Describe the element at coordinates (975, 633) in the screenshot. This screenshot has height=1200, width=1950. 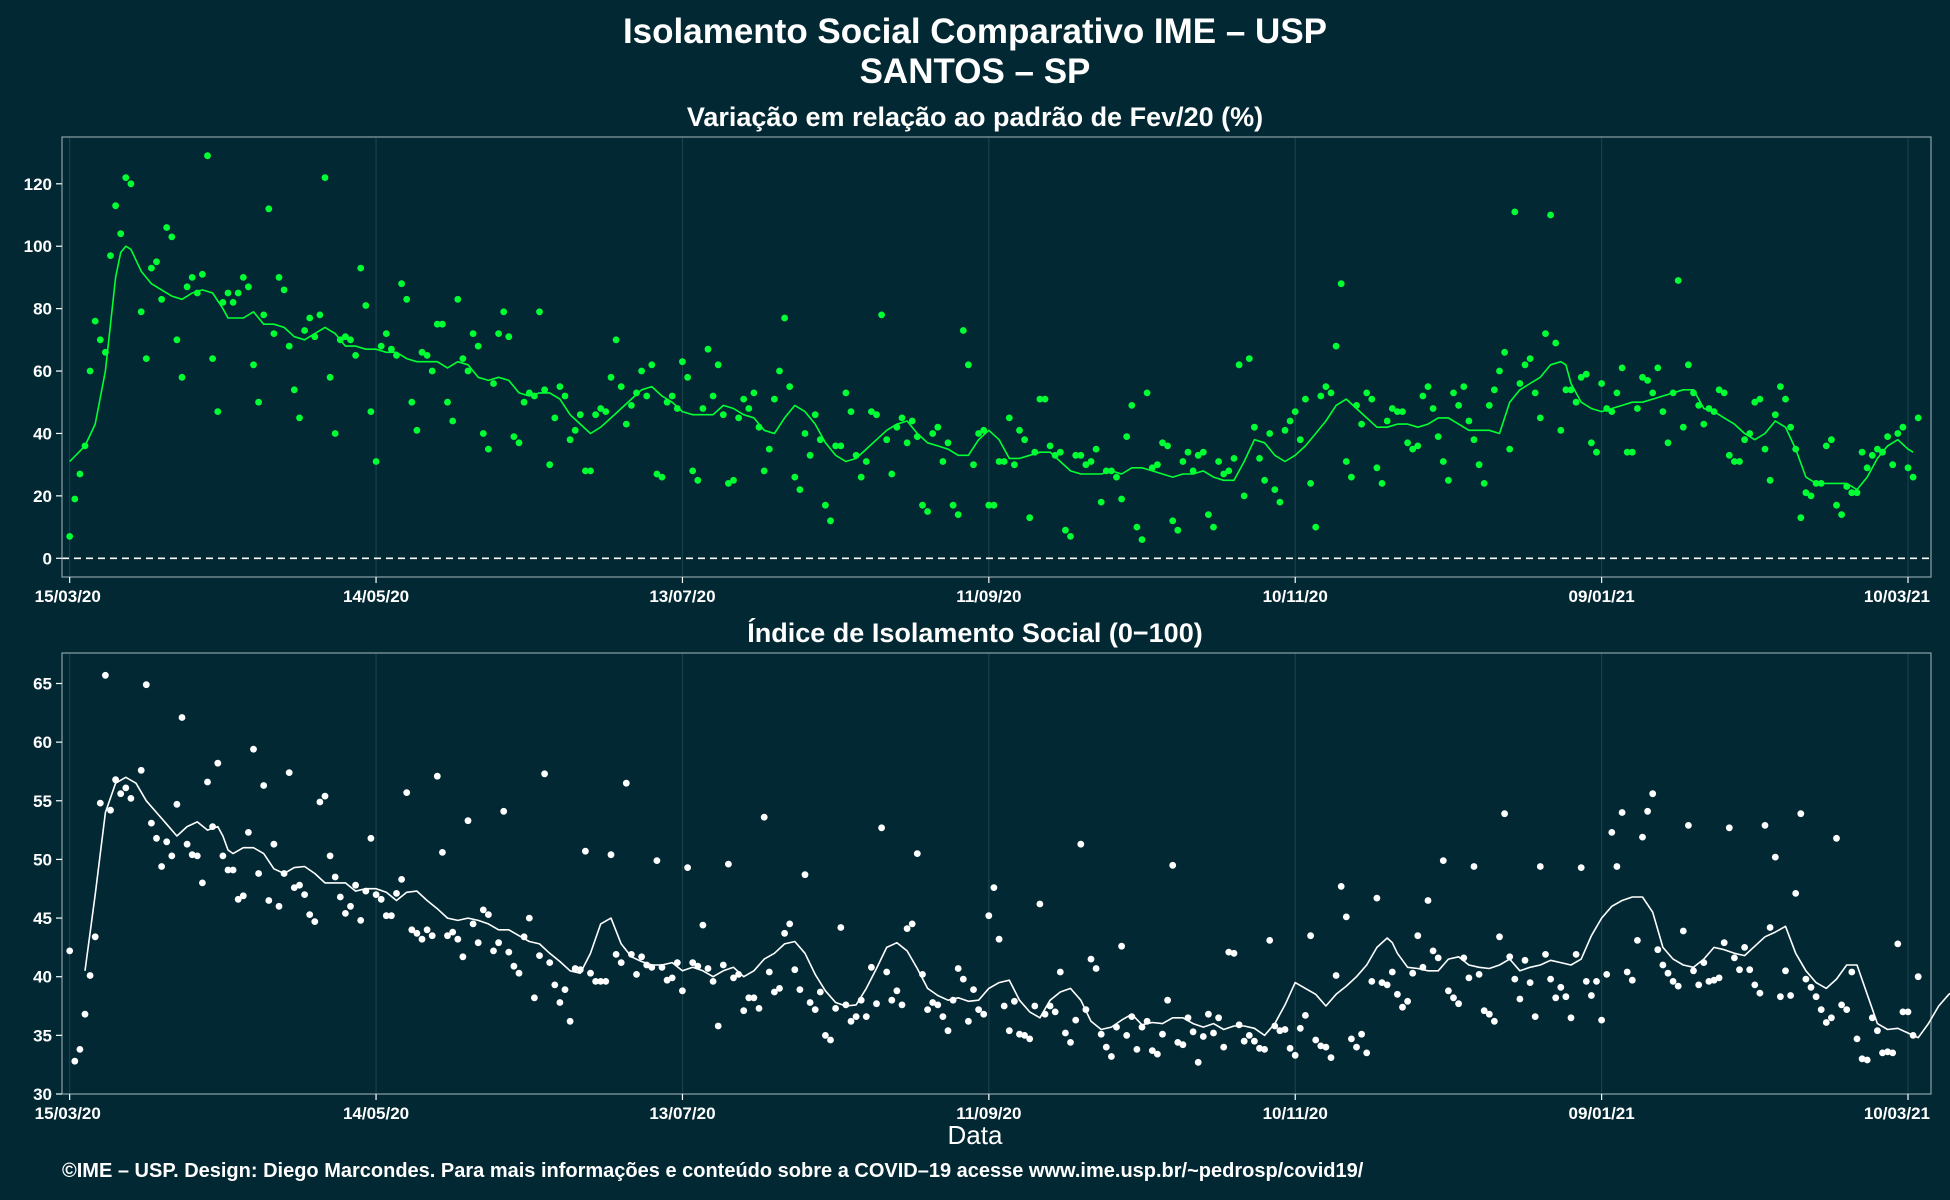
I see `panel-2-title: Índice de Isolamento Social (0−100)` at that location.